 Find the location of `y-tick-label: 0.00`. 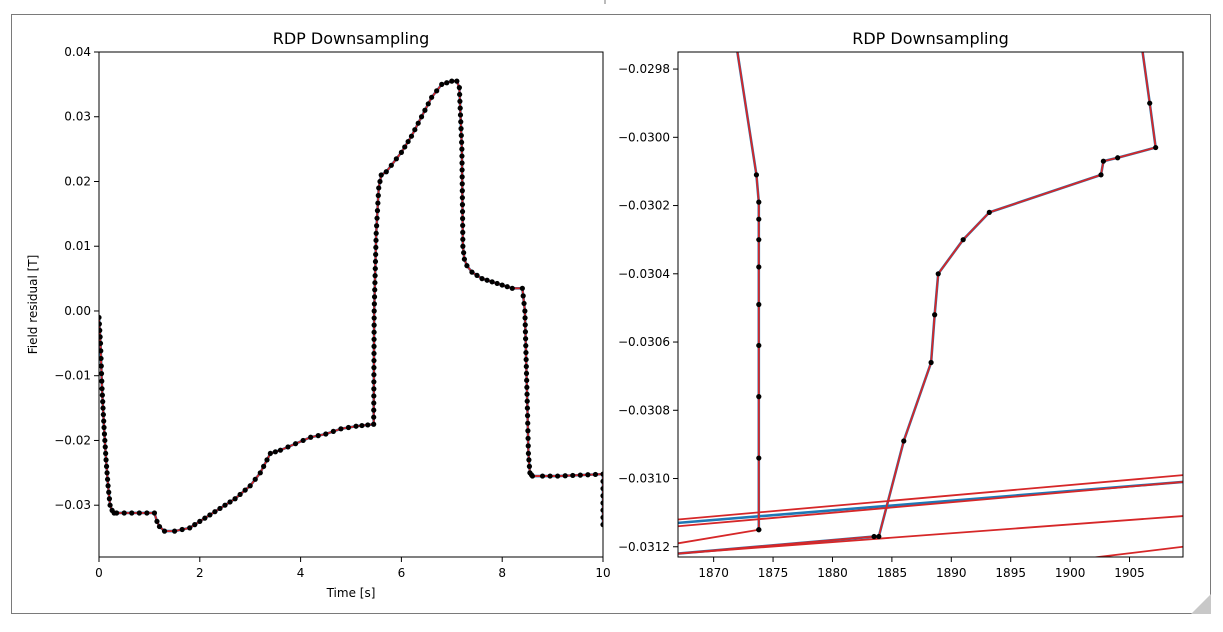

y-tick-label: 0.00 is located at coordinates (77, 311).